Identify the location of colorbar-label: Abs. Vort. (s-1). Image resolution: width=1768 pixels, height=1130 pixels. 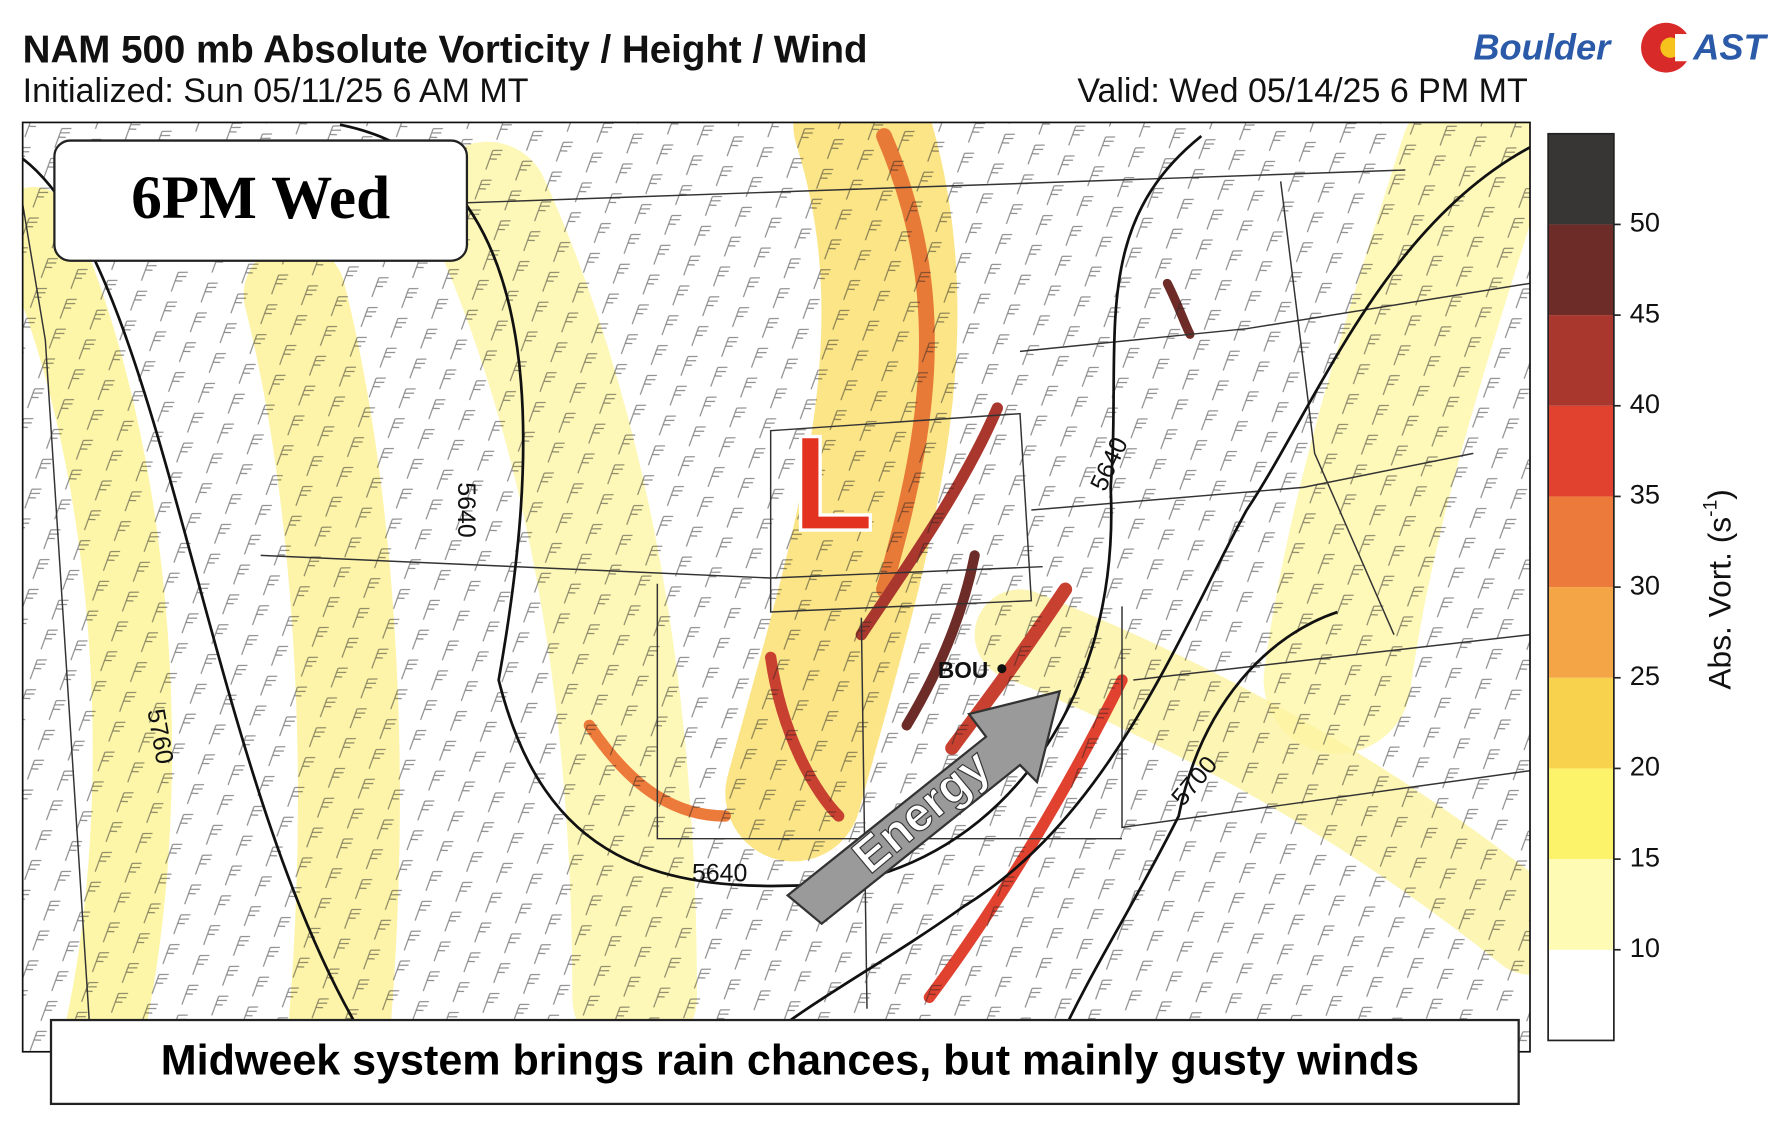
(1719, 589).